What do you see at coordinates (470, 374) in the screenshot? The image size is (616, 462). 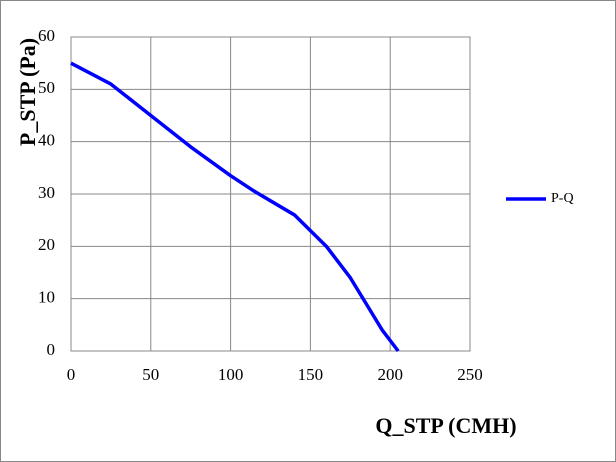 I see `x-tick-label: 250` at bounding box center [470, 374].